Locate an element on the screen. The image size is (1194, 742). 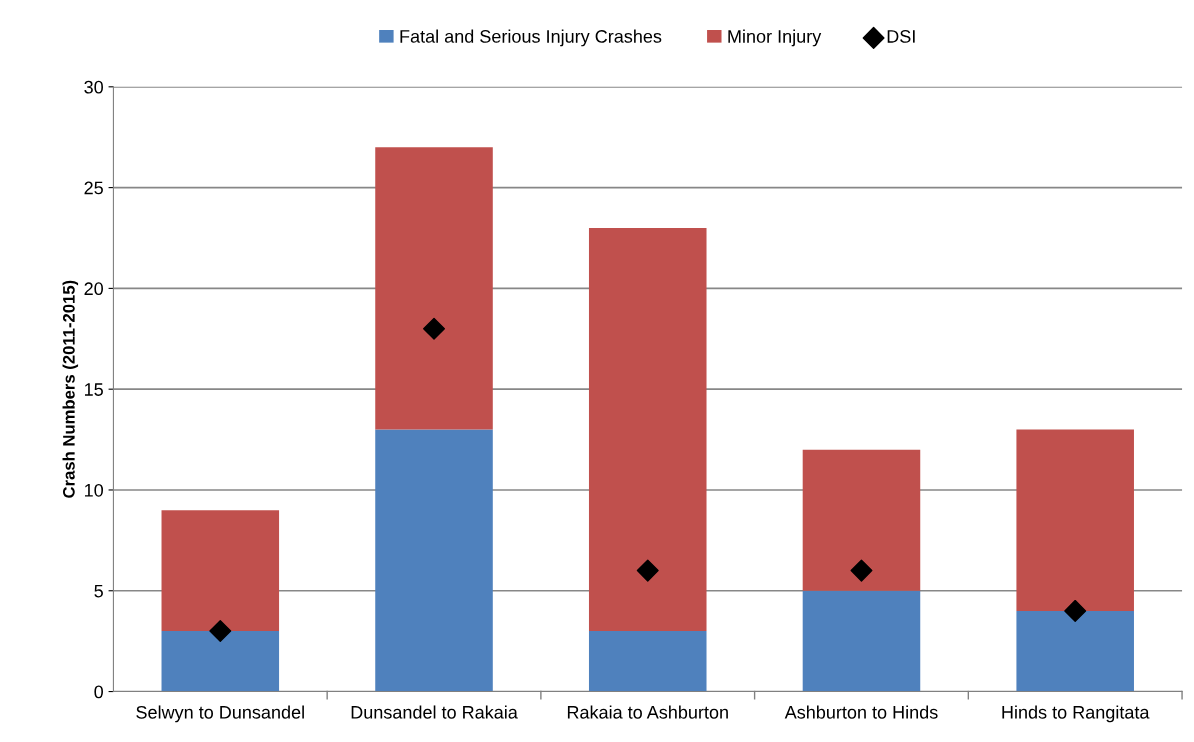
x-tick-label: Ashburton to Hinds is located at coordinates (861, 712).